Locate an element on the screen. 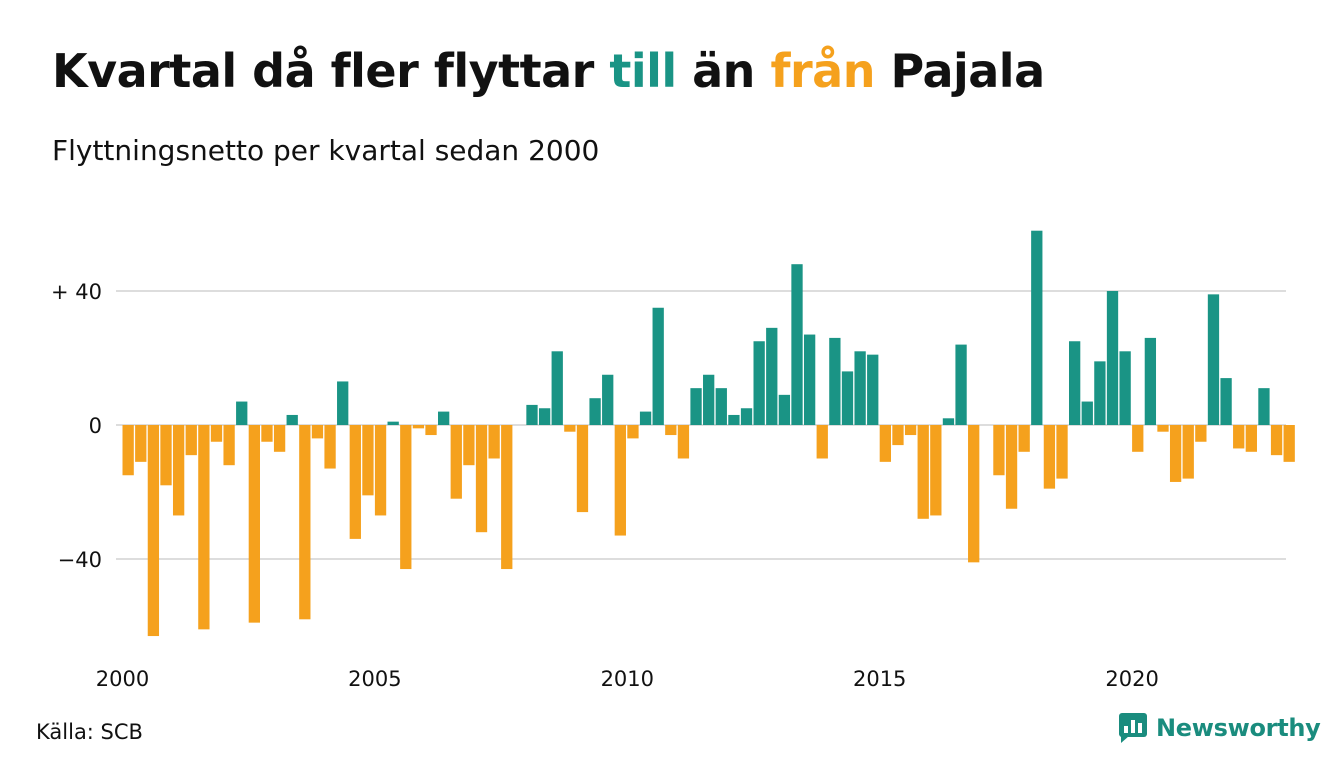  chart-subtitle: Flyttningsnetto per kvartal sedan 2000 is located at coordinates (326, 150).